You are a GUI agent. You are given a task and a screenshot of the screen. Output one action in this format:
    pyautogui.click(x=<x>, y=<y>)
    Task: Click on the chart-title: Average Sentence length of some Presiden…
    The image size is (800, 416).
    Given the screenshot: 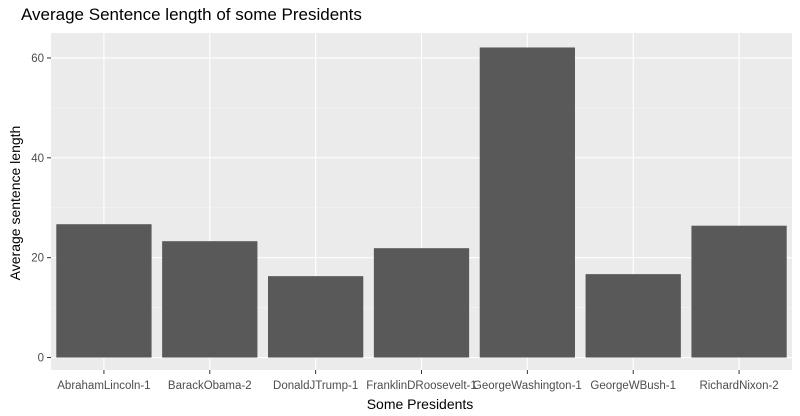 What is the action you would take?
    pyautogui.click(x=191, y=14)
    